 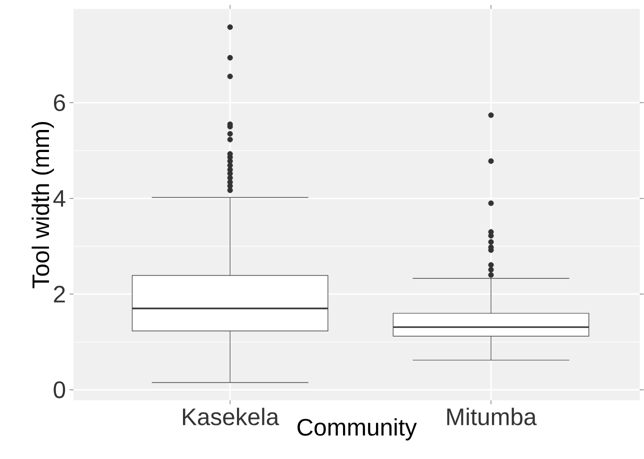 What do you see at coordinates (60, 389) in the screenshot?
I see `y-tick-label: 0` at bounding box center [60, 389].